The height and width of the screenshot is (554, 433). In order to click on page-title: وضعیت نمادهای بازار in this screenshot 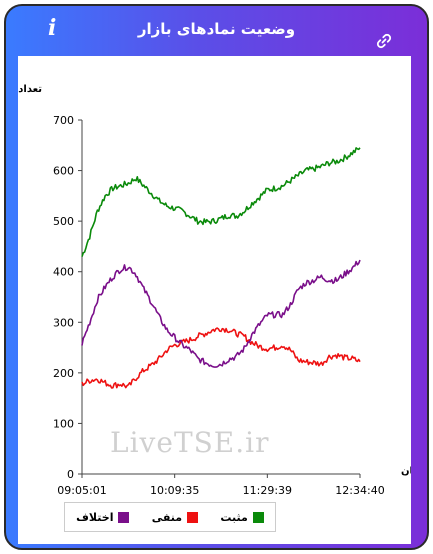, I will do `click(216, 29)`.